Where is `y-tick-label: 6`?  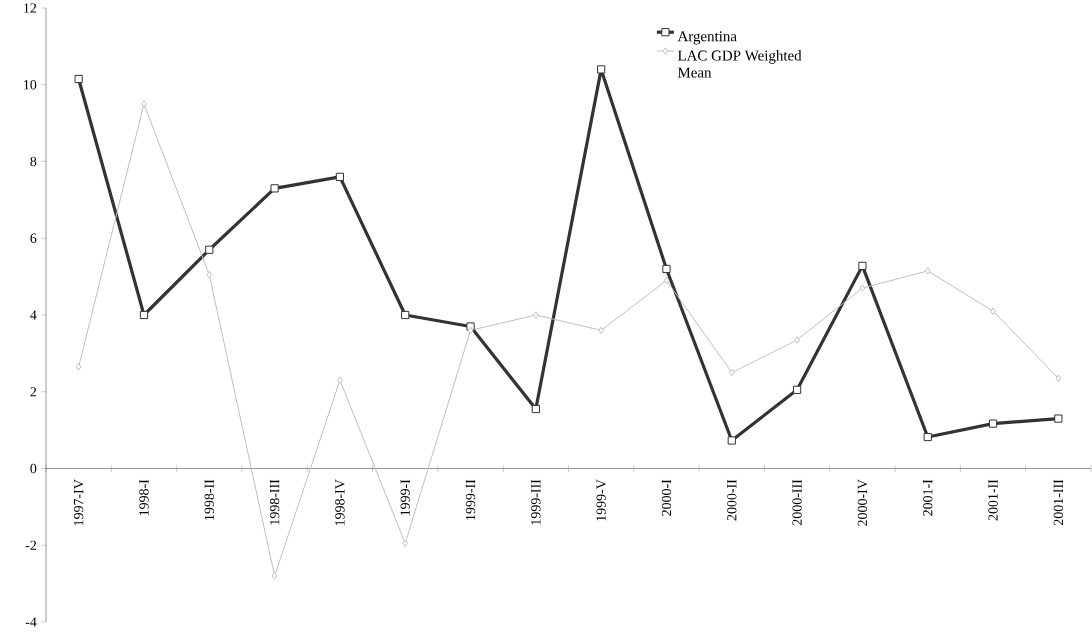 y-tick-label: 6 is located at coordinates (33, 238).